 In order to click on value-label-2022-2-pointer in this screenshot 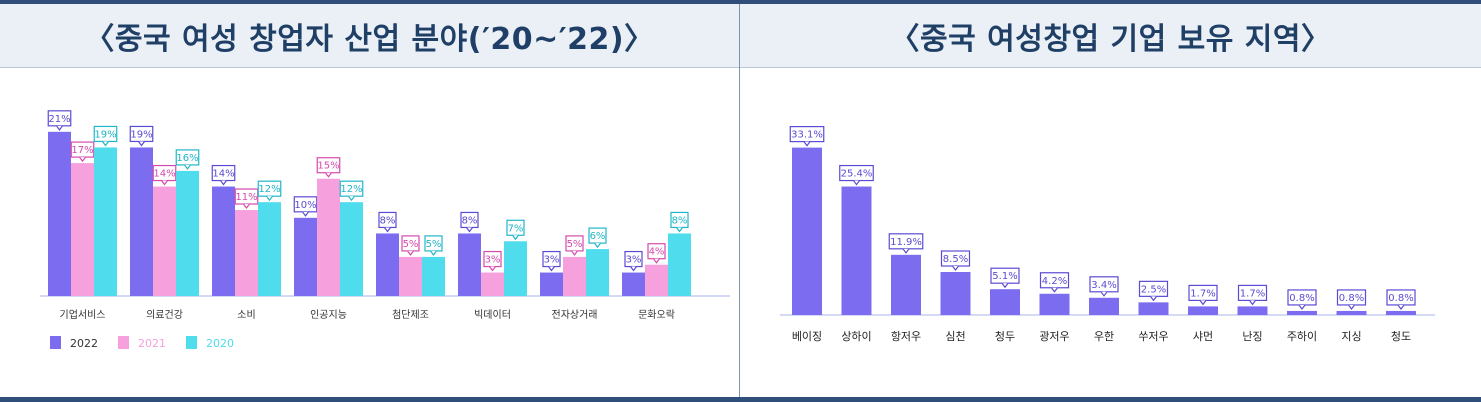, I will do `click(223, 183)`.